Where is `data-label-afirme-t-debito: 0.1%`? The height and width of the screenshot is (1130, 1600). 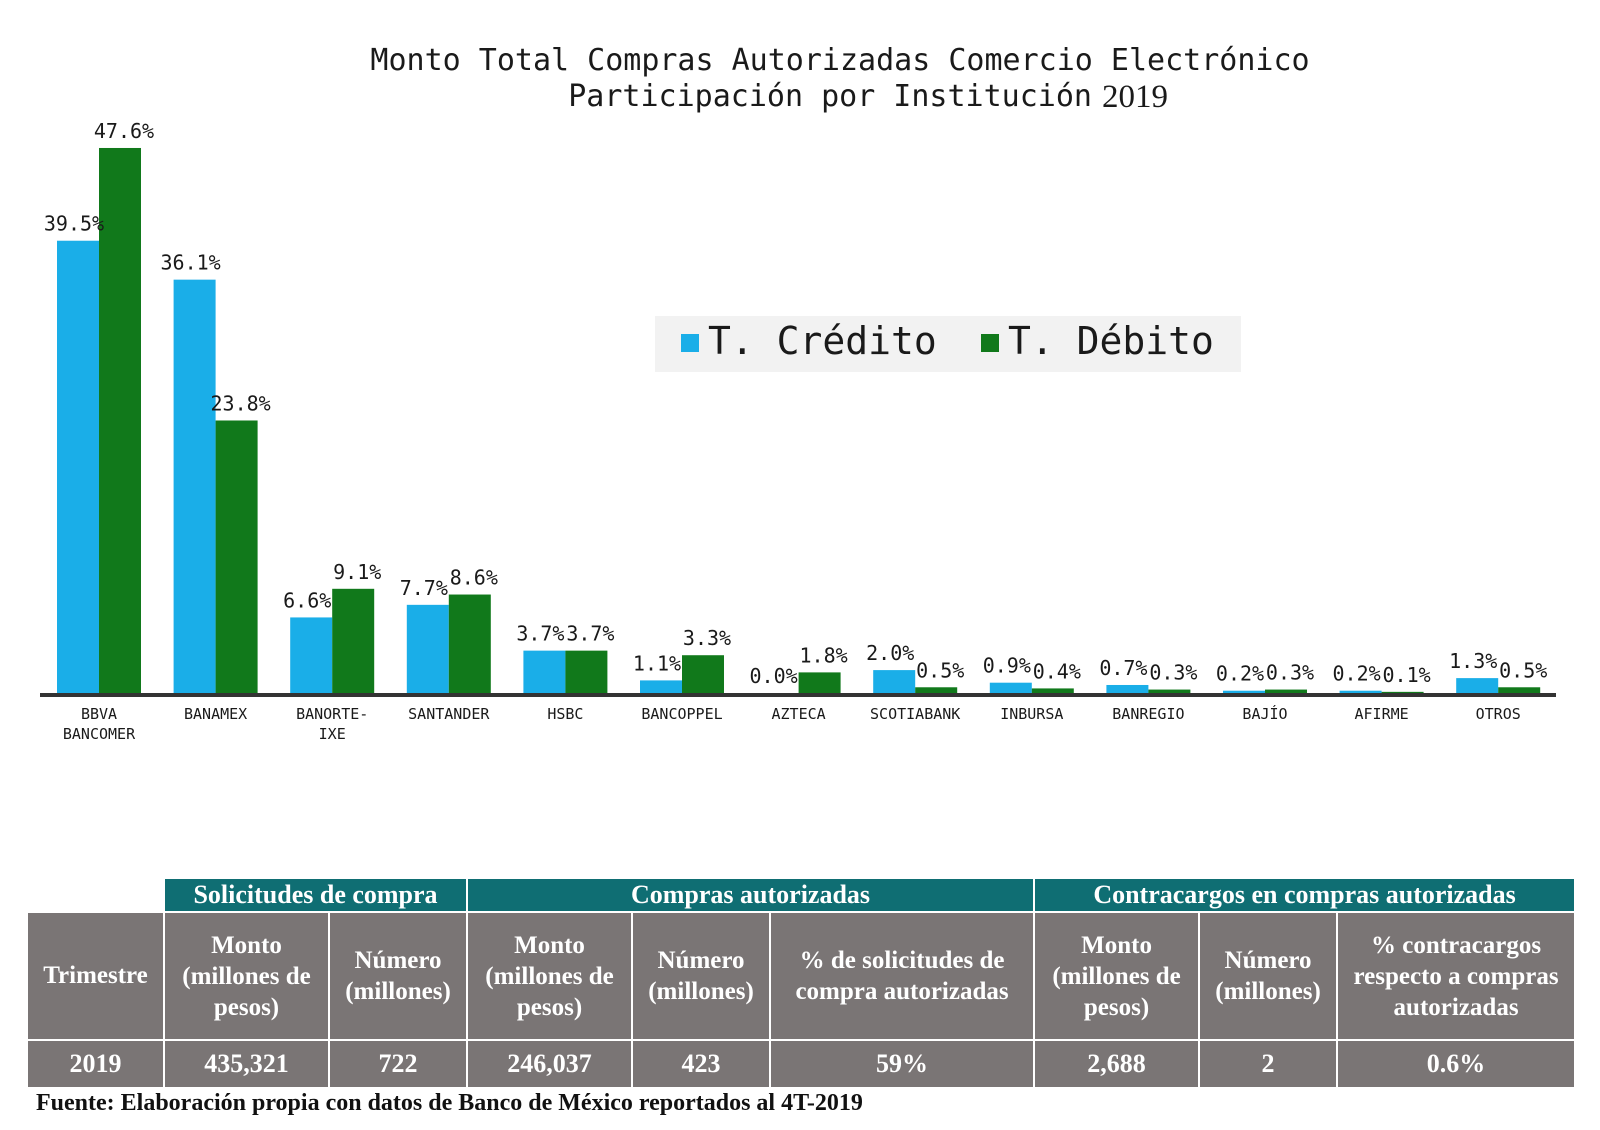
data-label-afirme-t-debito: 0.1% is located at coordinates (1407, 675).